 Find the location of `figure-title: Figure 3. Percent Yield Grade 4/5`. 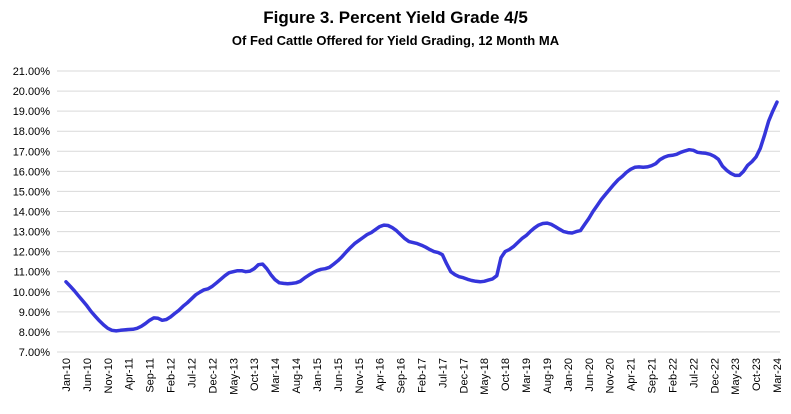

figure-title: Figure 3. Percent Yield Grade 4/5 is located at coordinates (395, 17).